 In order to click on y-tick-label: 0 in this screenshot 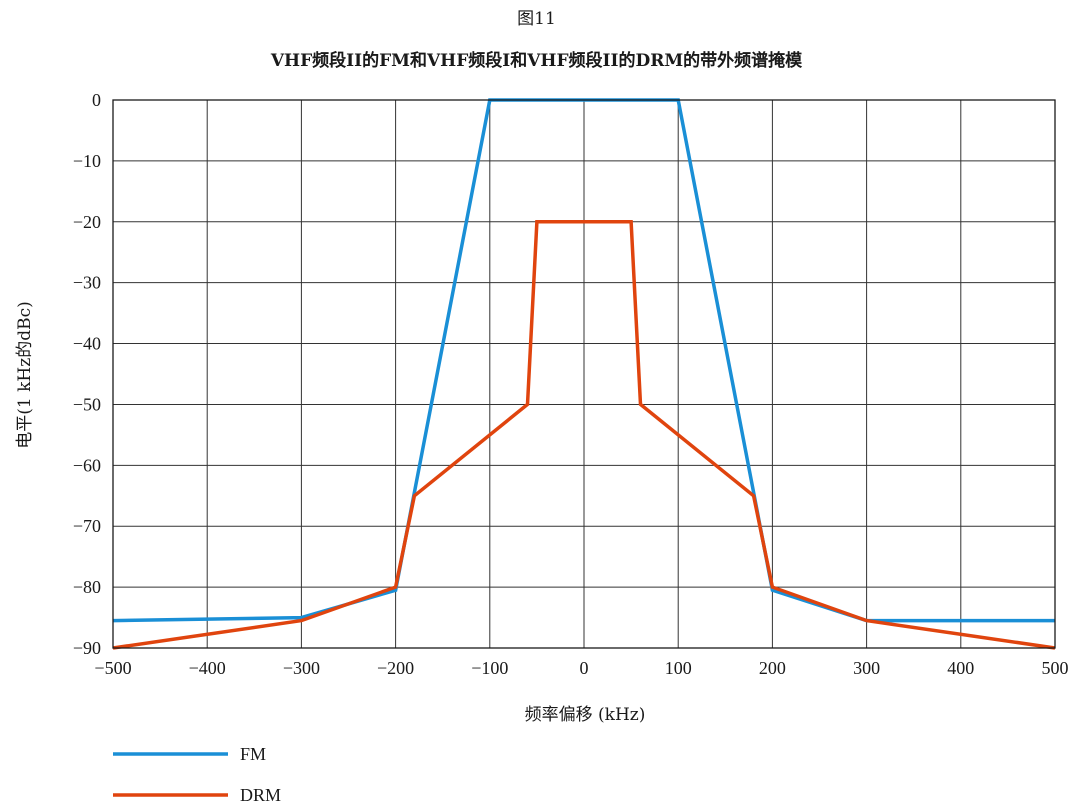, I will do `click(96, 100)`.